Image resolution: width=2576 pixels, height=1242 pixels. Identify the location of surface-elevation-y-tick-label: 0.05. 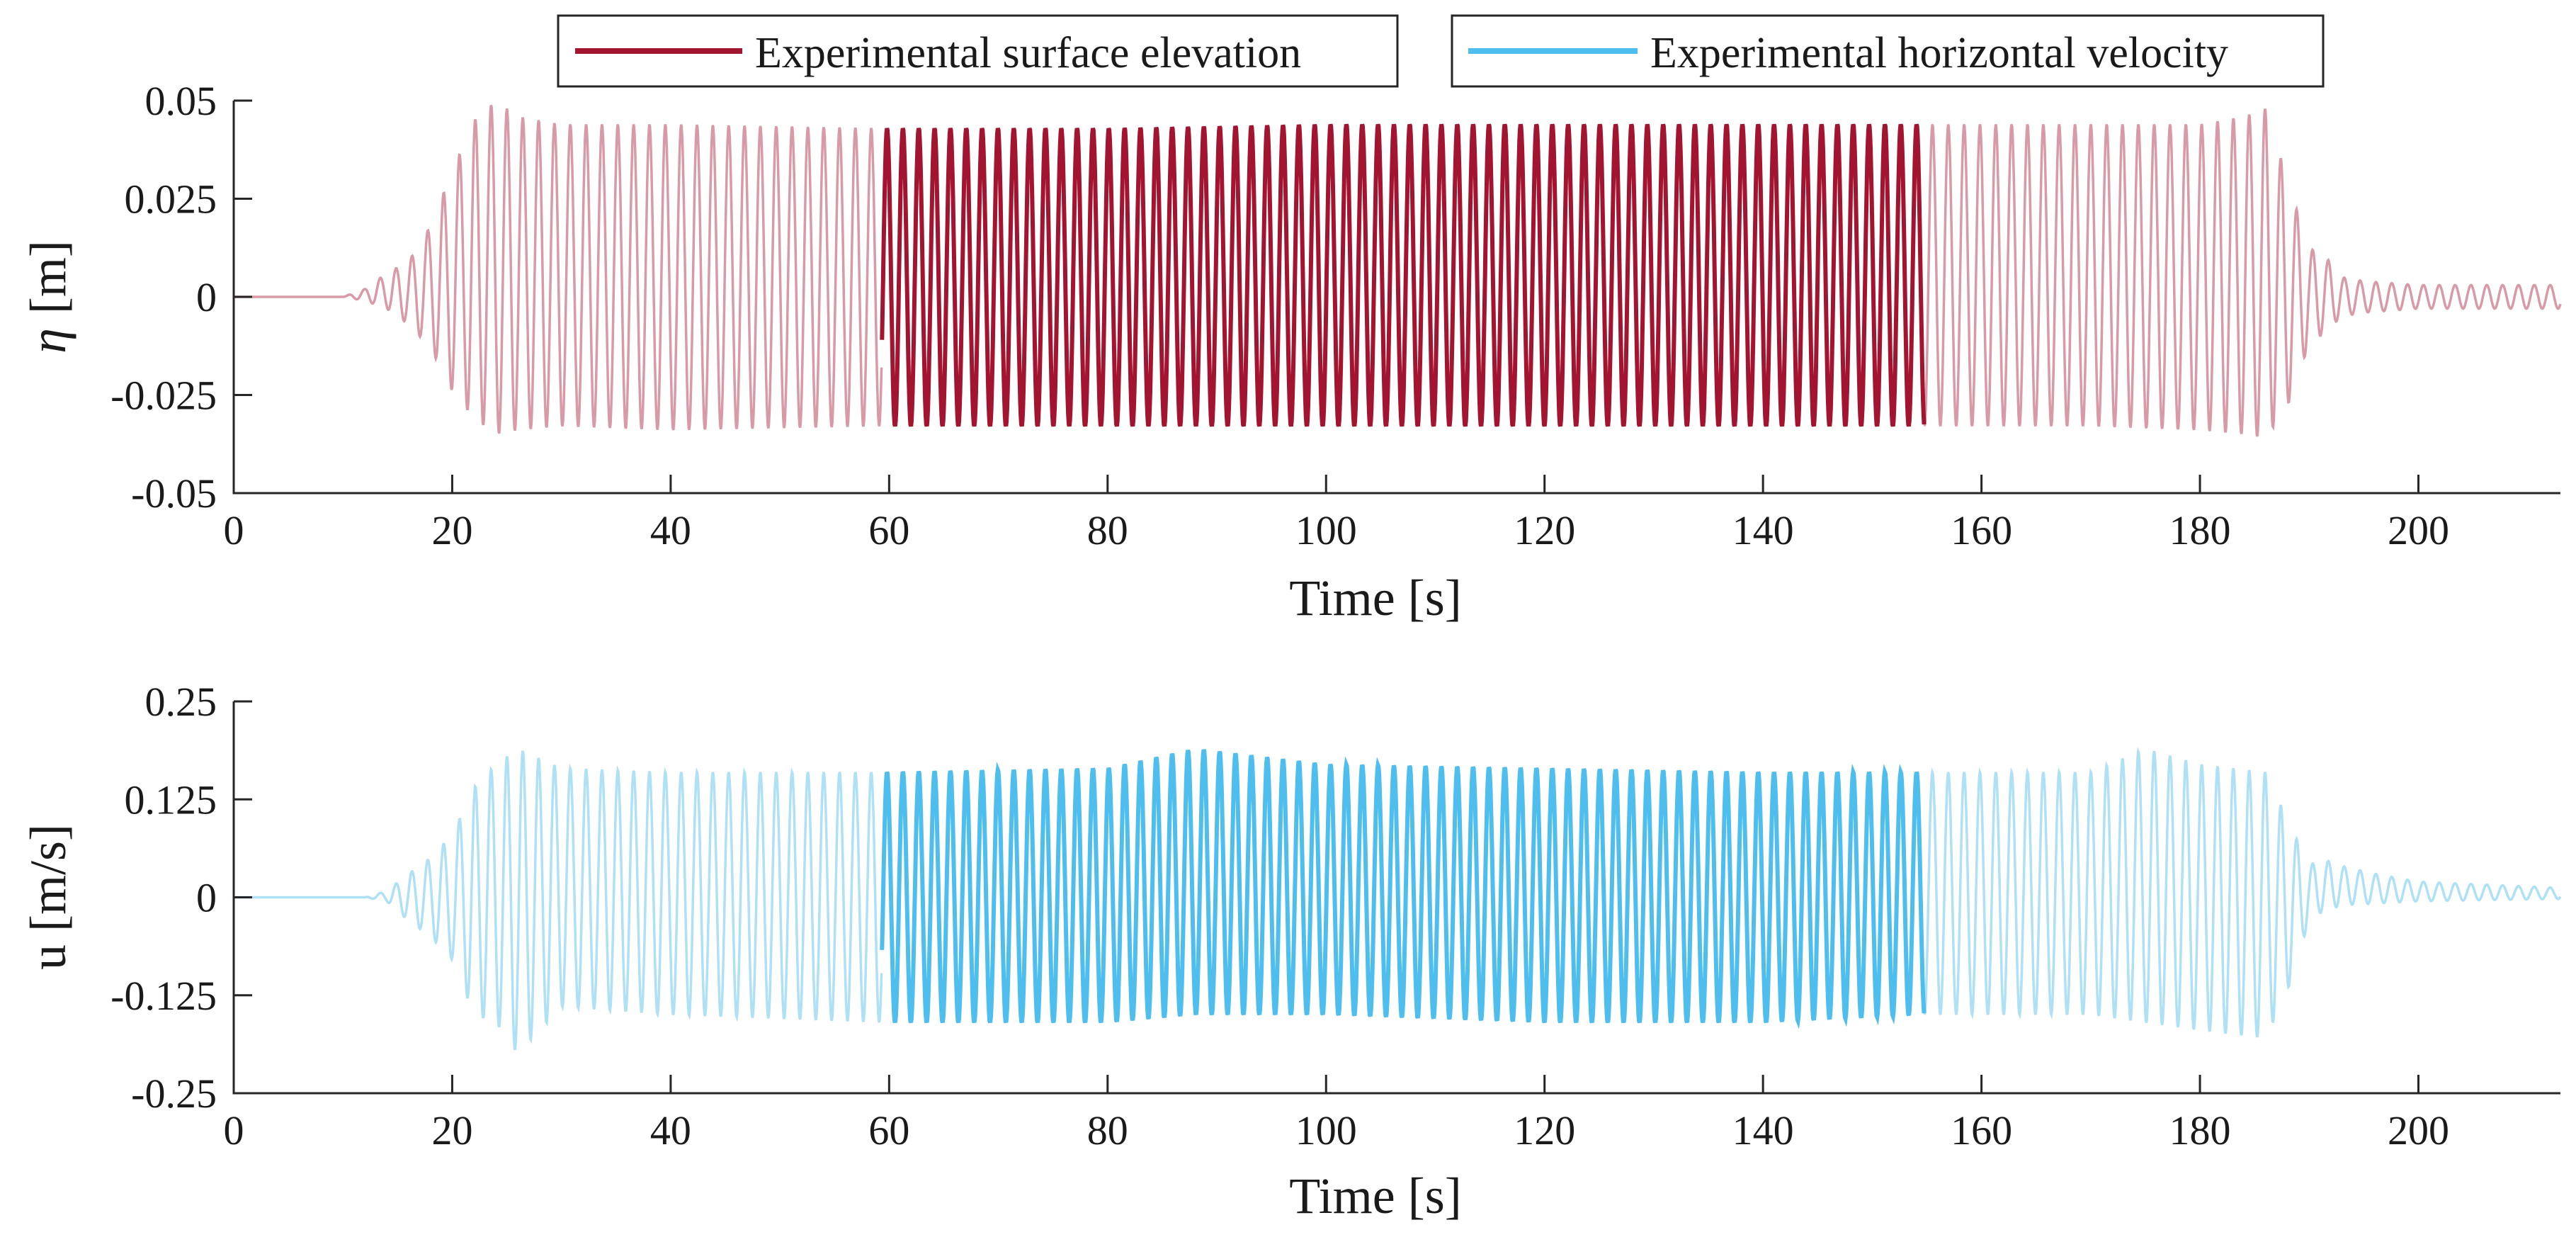
(181, 101).